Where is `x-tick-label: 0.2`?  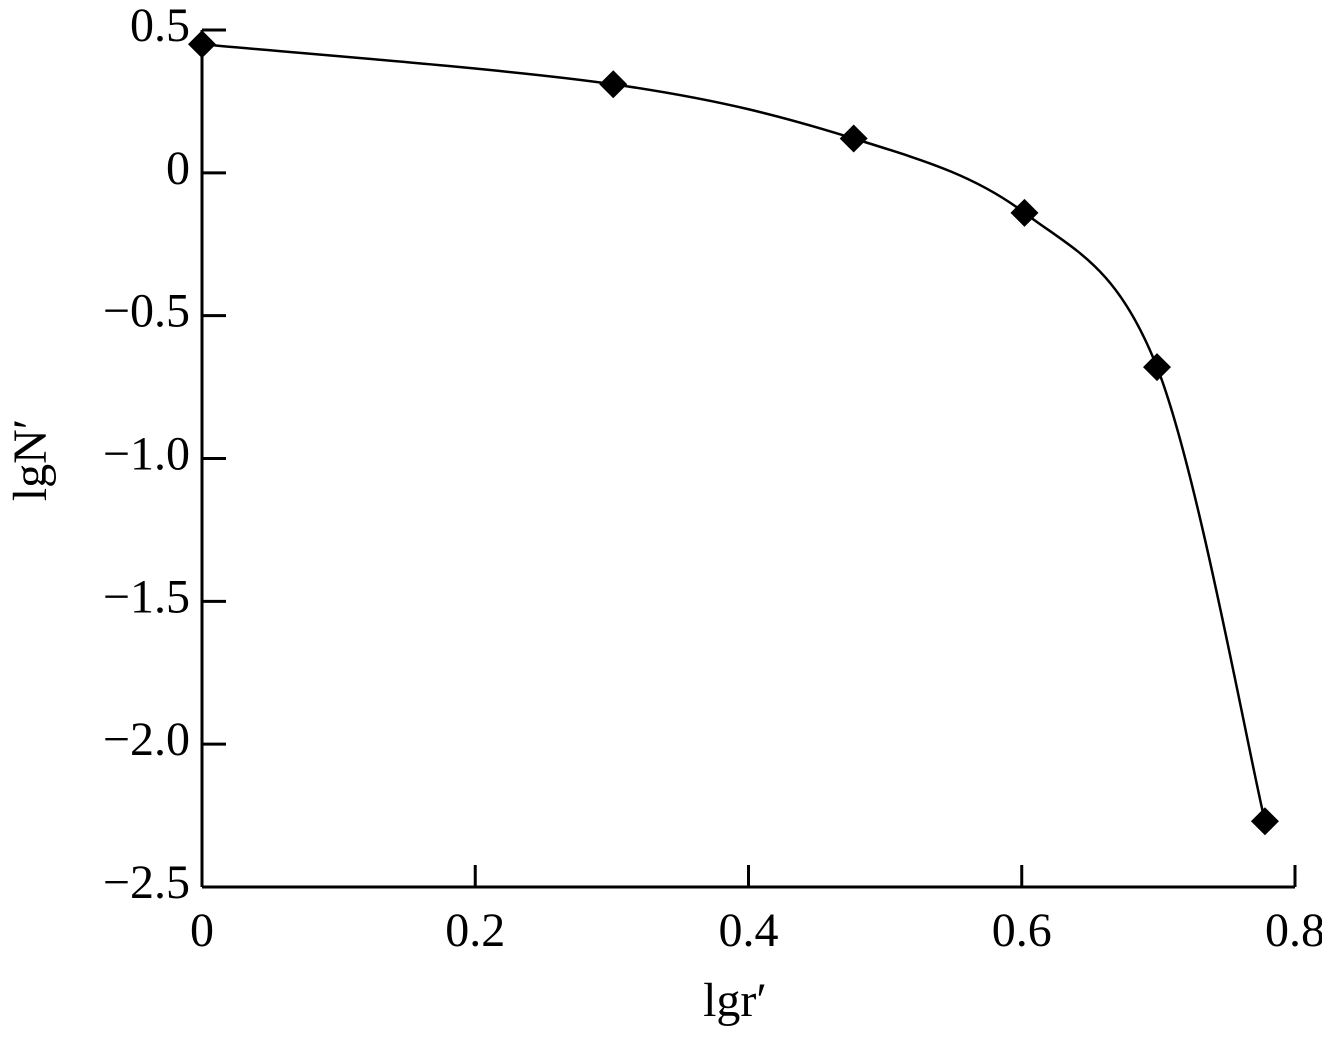
x-tick-label: 0.2 is located at coordinates (475, 930).